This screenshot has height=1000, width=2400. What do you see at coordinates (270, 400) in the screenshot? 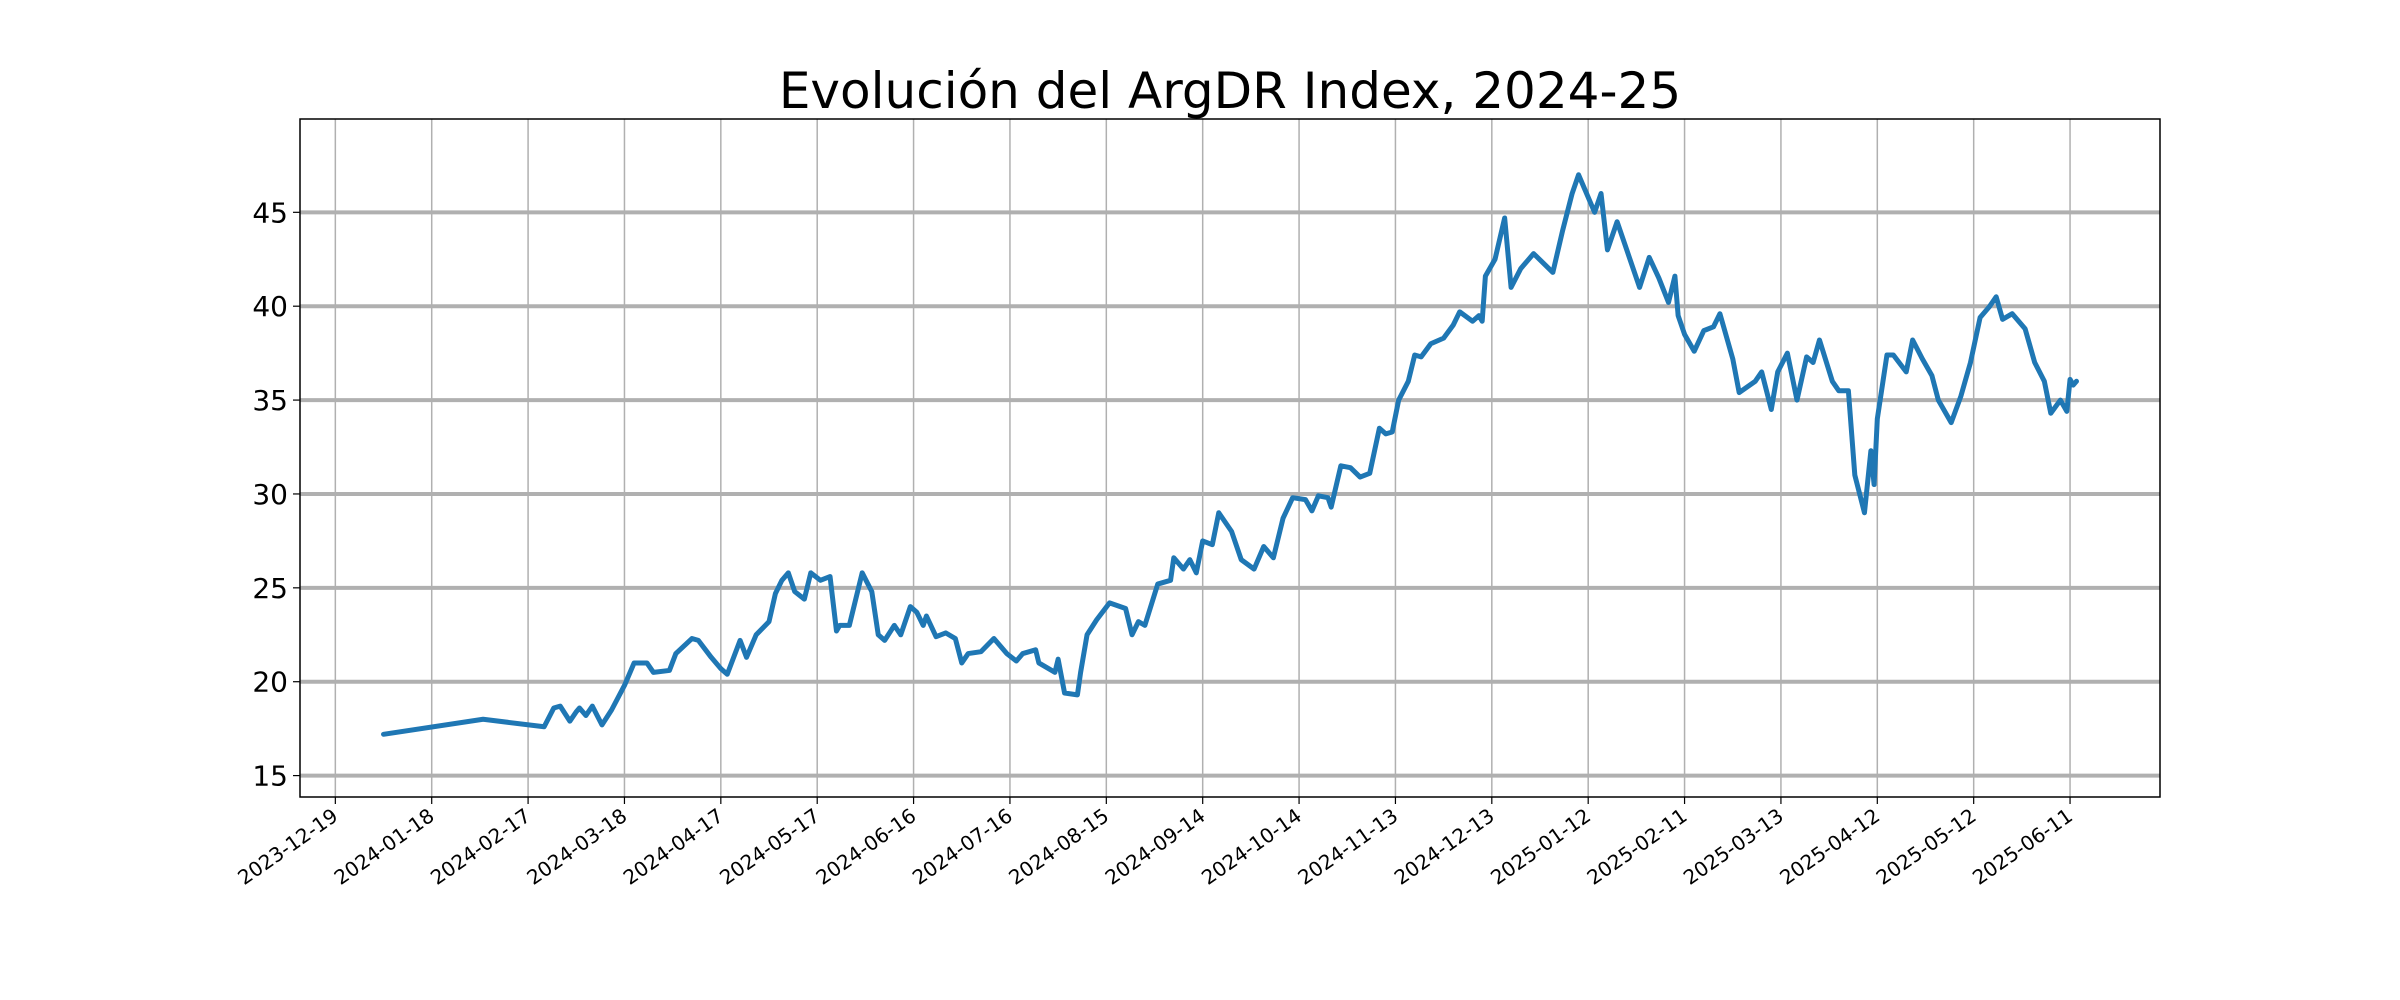
I see `y-tick-label: 35` at bounding box center [270, 400].